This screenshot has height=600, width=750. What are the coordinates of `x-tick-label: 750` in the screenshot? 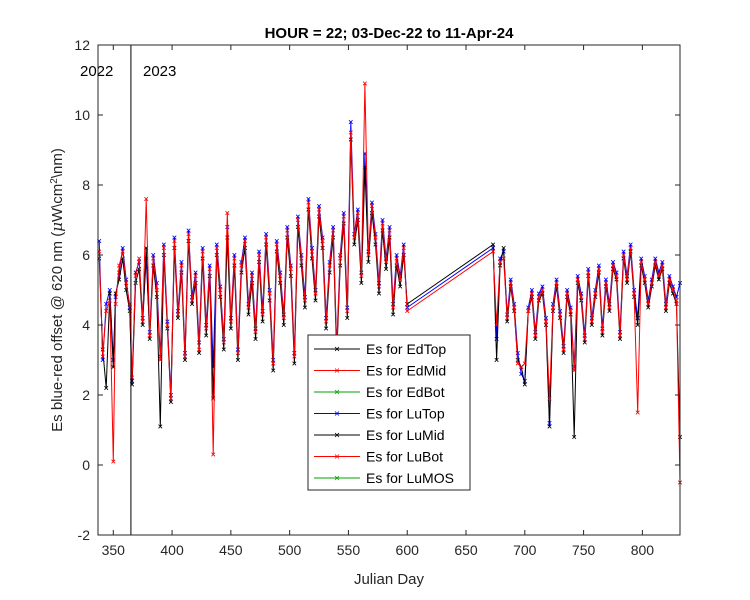 It's located at (584, 550).